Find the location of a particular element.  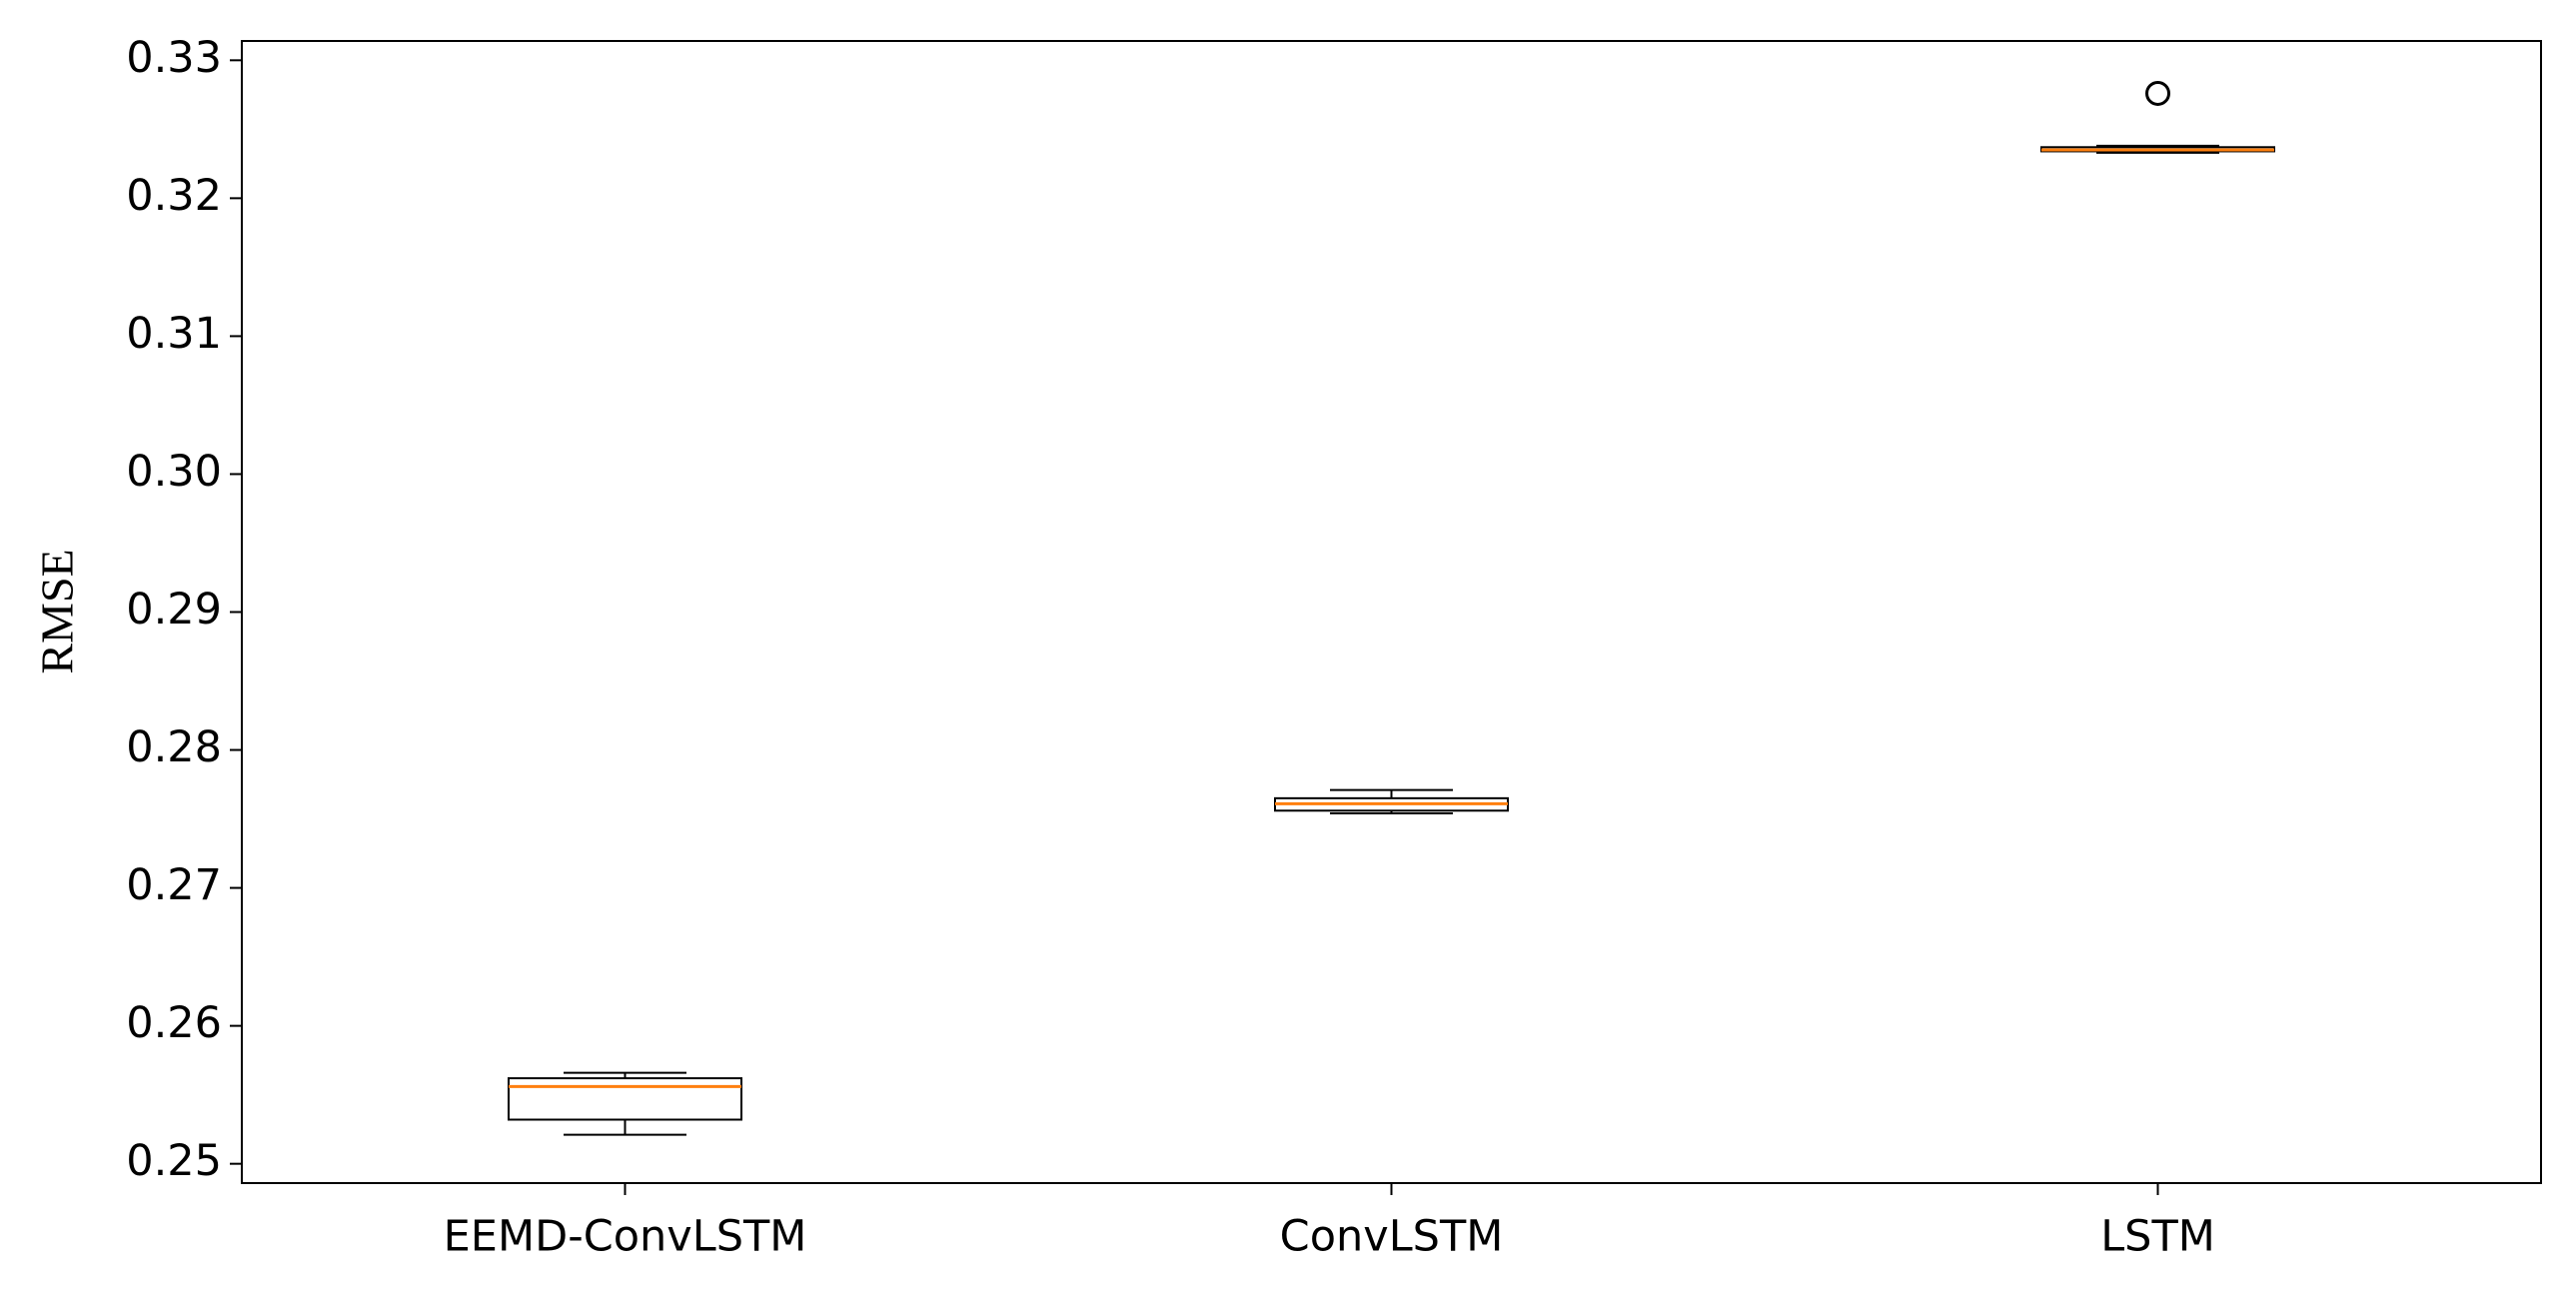

y-axis-label: RMSE is located at coordinates (57, 611).